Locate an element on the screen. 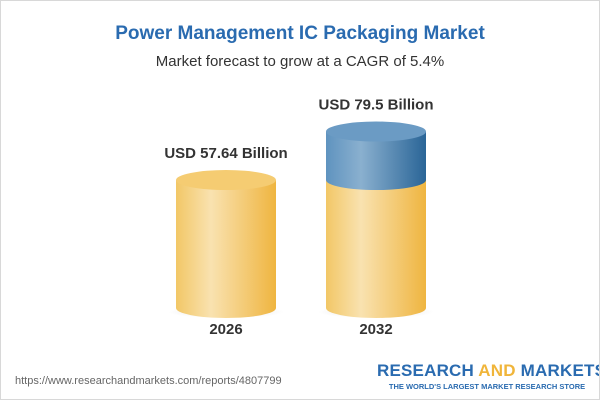 This screenshot has height=400, width=600. chart-title: Power Management IC Packaging Market is located at coordinates (300, 33).